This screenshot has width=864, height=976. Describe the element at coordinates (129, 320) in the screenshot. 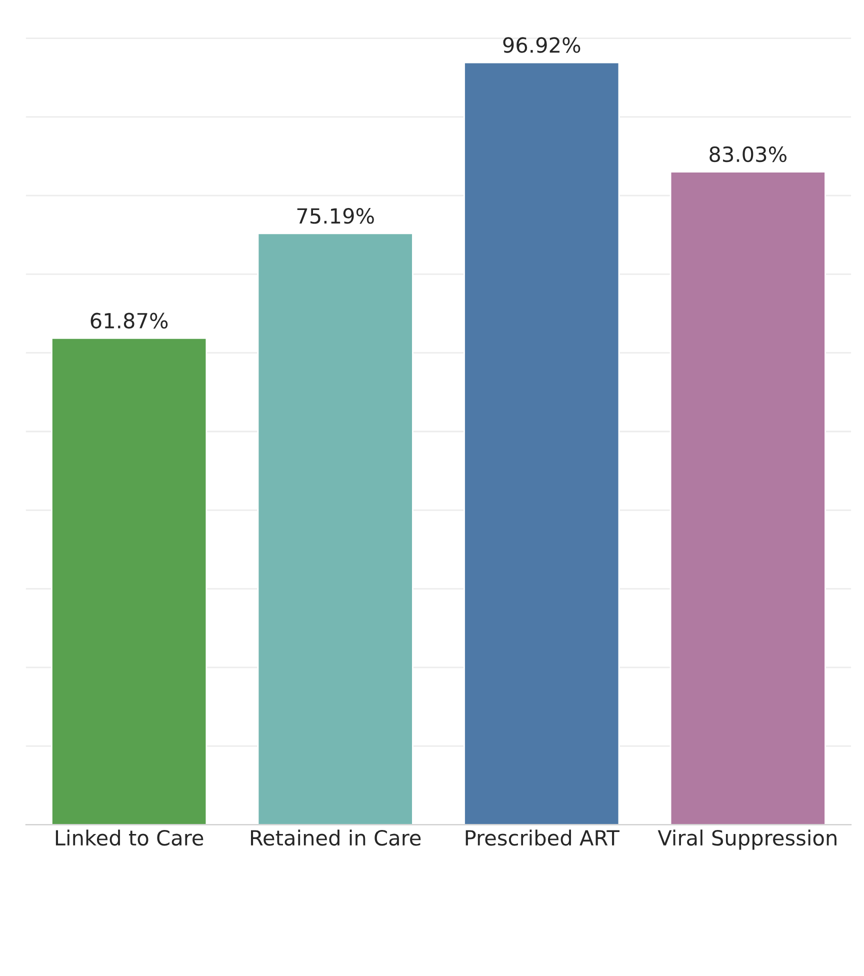

I see `data-label: 61.87%` at that location.